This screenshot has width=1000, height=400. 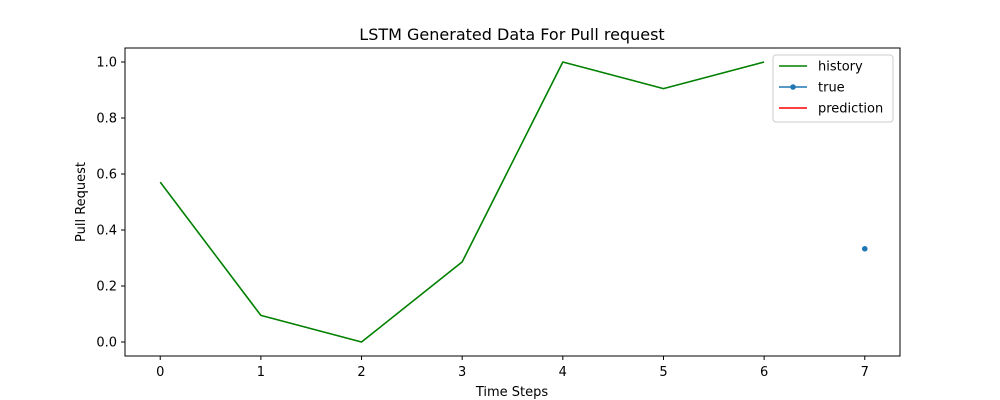 What do you see at coordinates (563, 372) in the screenshot?
I see `x-tick-label: 4` at bounding box center [563, 372].